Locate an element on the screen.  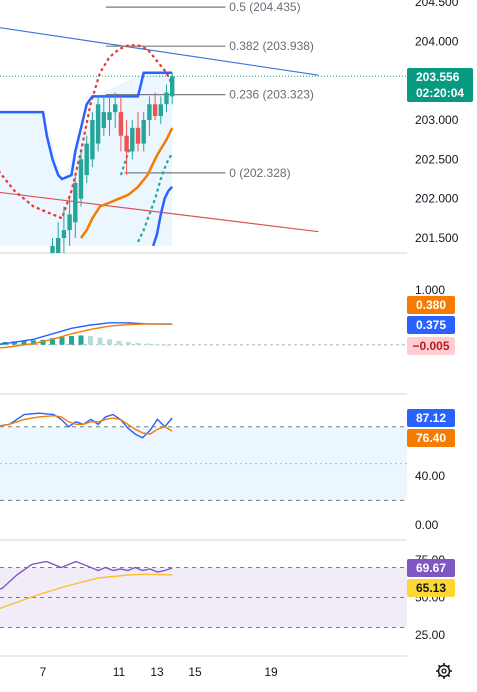
time-tick: 13 is located at coordinates (157, 672).